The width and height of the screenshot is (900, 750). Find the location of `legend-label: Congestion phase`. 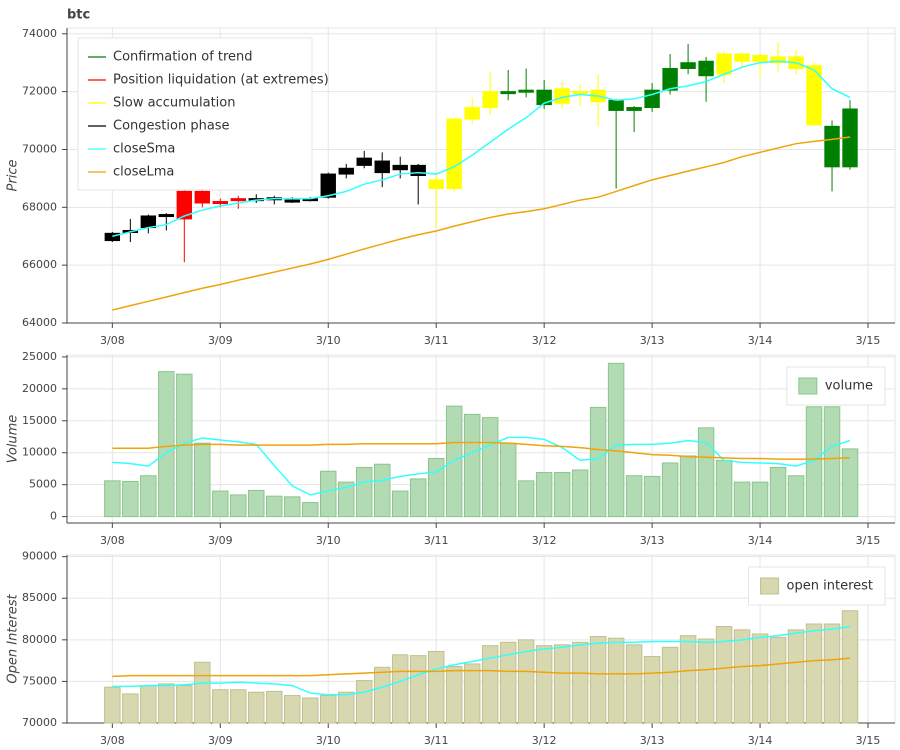

legend-label: Congestion phase is located at coordinates (171, 126).